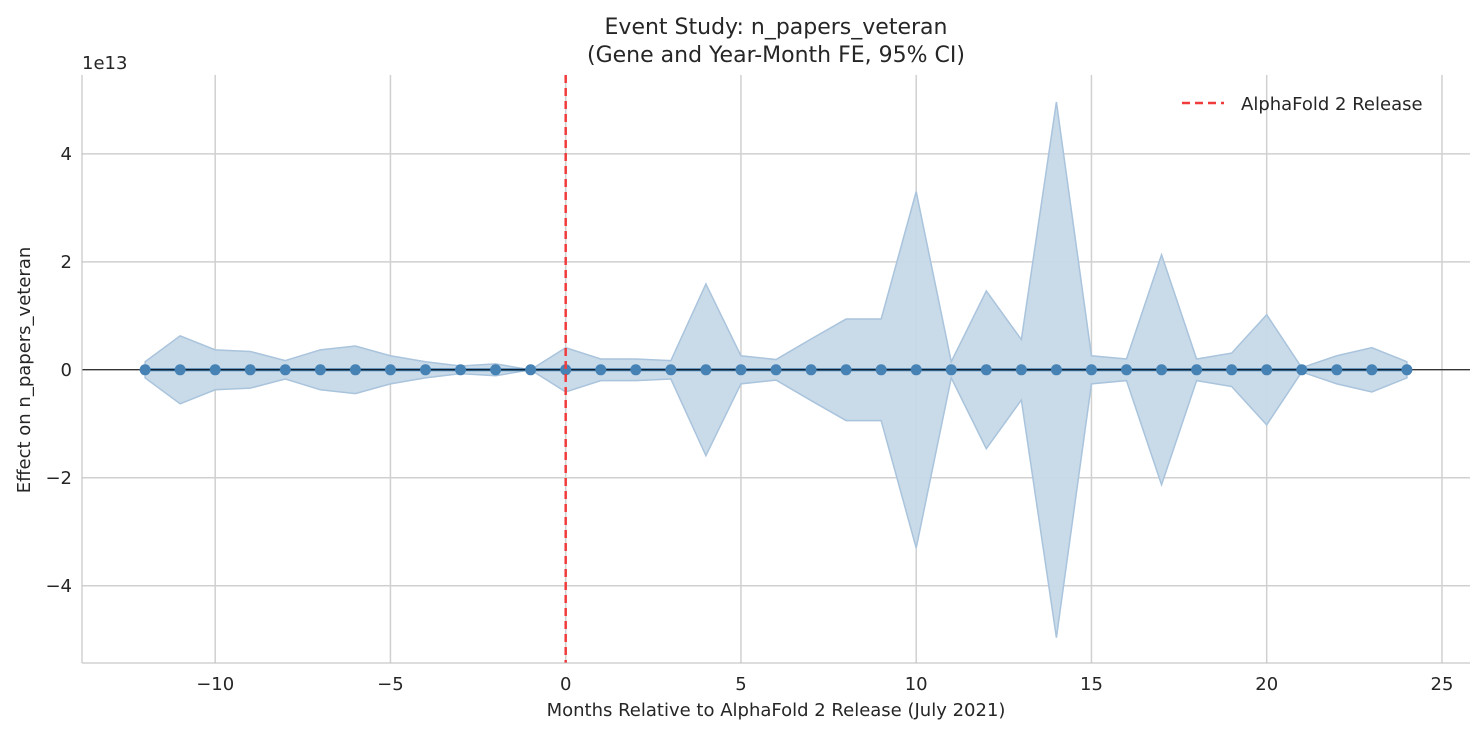 This screenshot has height=739, width=1484. What do you see at coordinates (58, 586) in the screenshot?
I see `y-tick-label: −4` at bounding box center [58, 586].